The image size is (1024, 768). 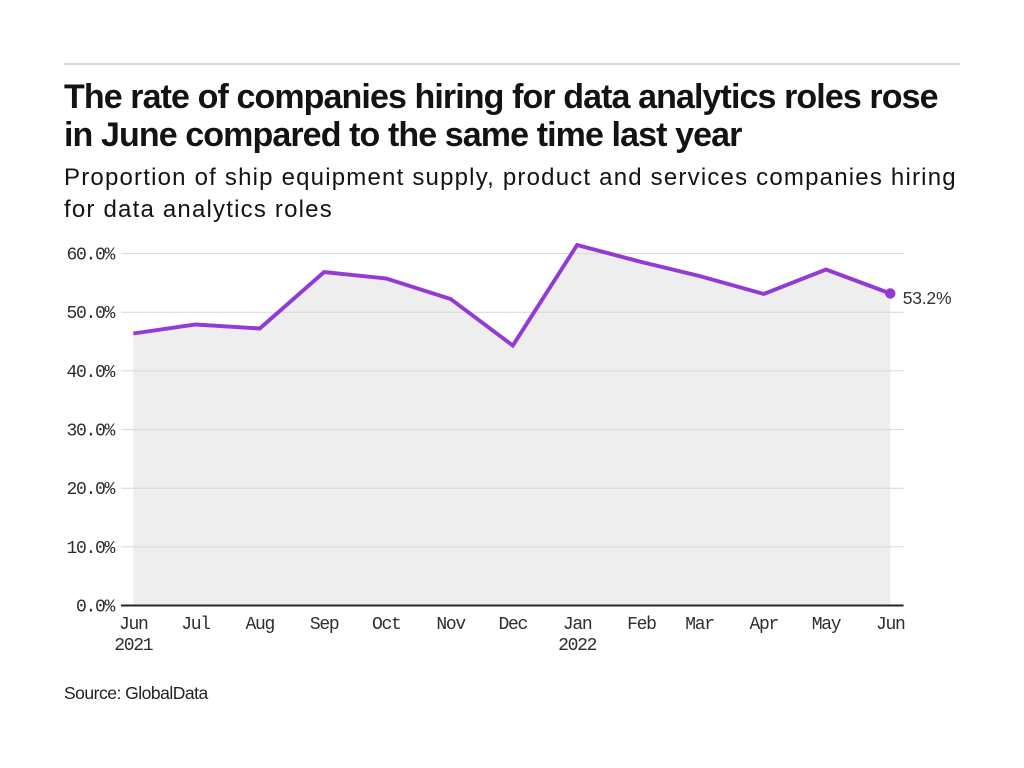 I want to click on svg-text: Apr, so click(x=764, y=625).